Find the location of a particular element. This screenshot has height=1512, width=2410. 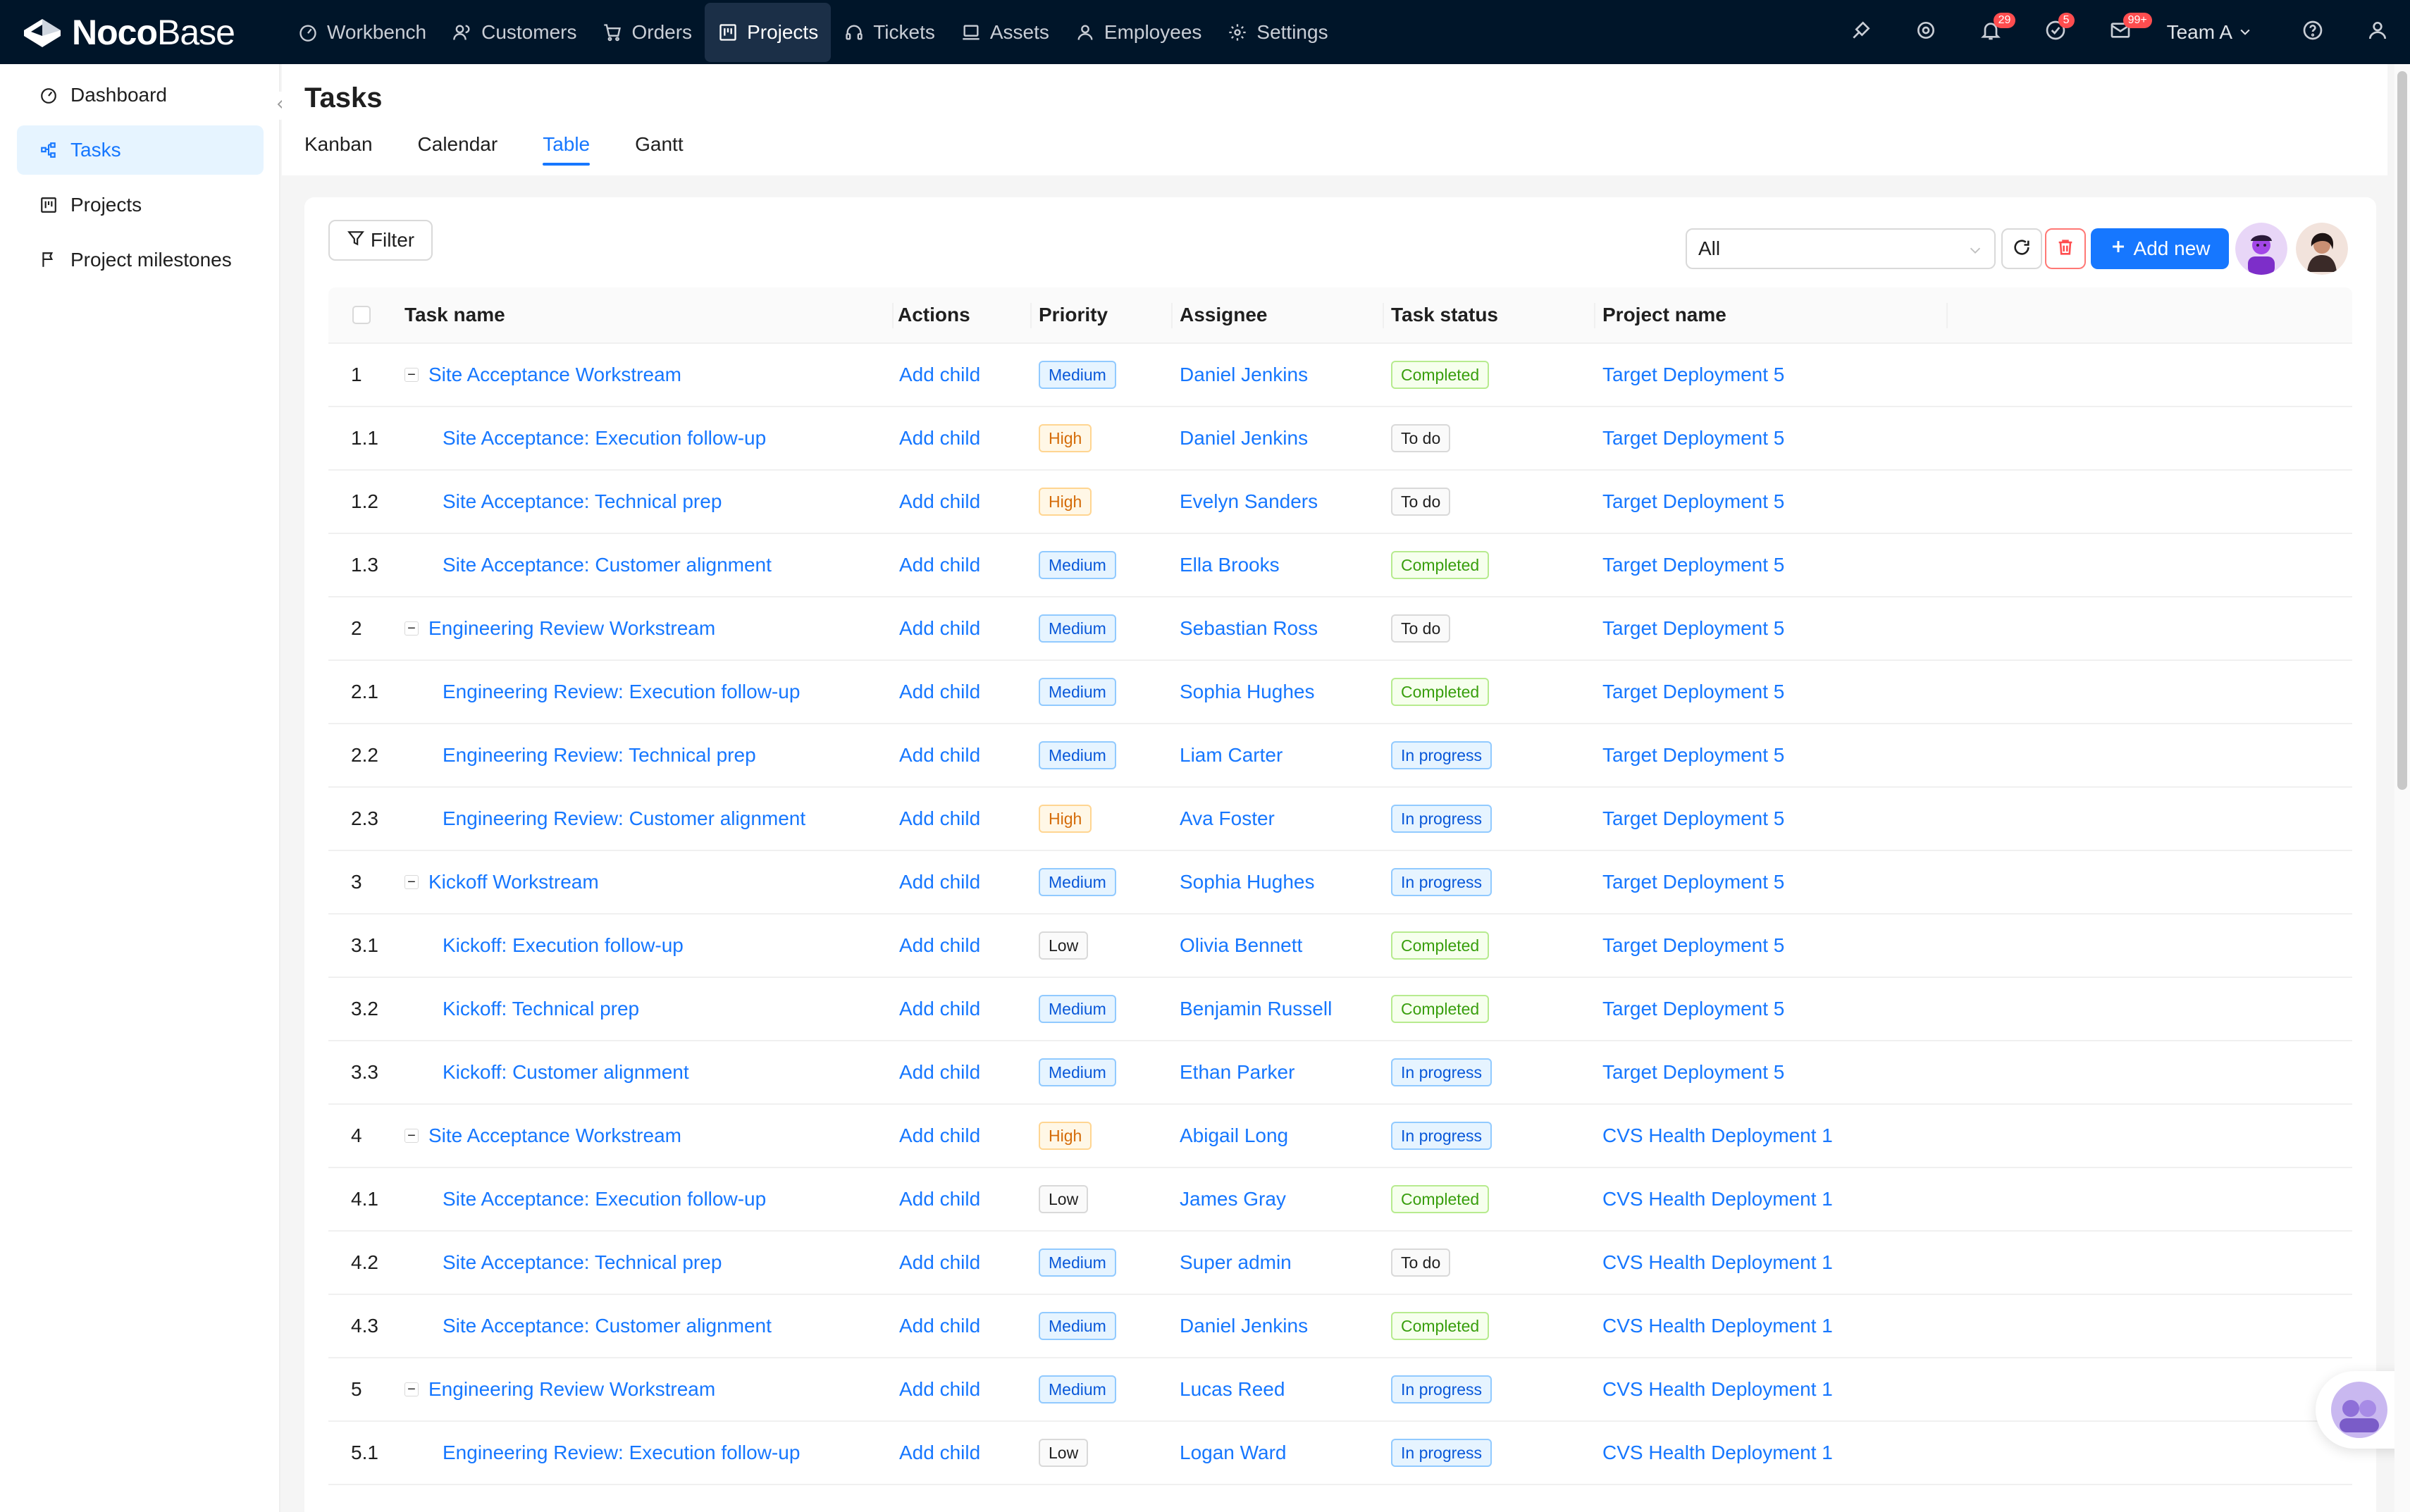

add-new-button: Add new is located at coordinates (2160, 248).